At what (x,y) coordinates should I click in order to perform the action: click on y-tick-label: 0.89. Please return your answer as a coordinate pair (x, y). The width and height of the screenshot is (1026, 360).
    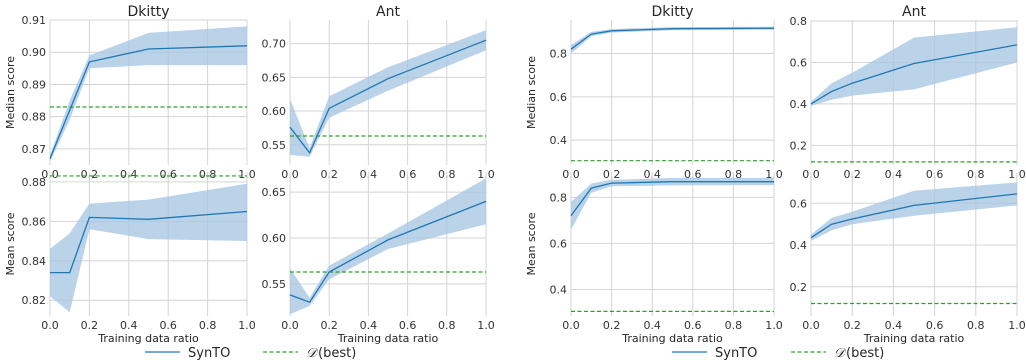
    Looking at the image, I should click on (34, 84).